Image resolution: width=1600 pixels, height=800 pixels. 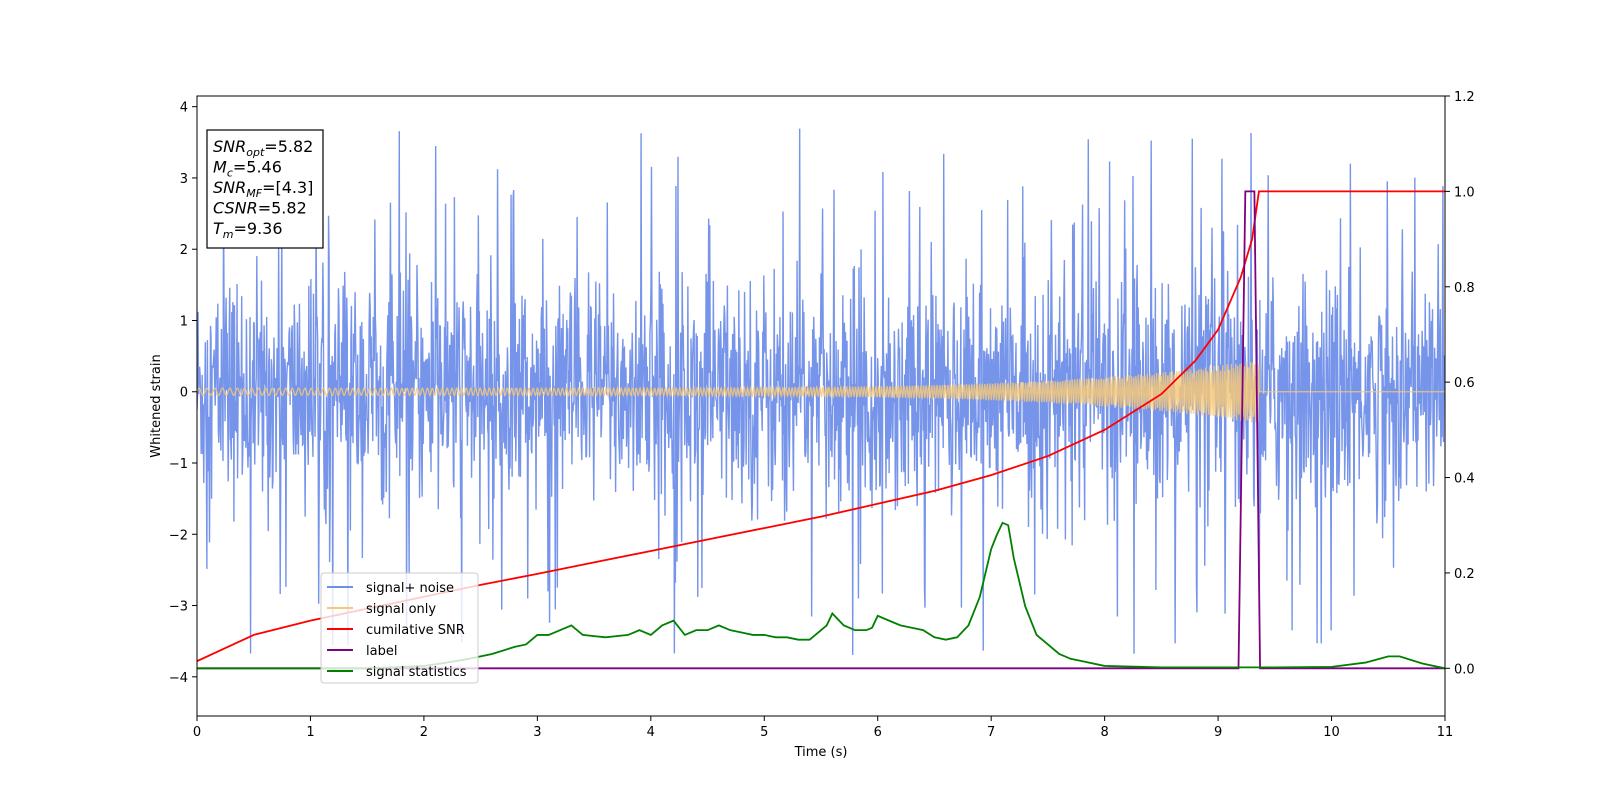 What do you see at coordinates (1464, 288) in the screenshot?
I see `y-right-tick-label: 0.8` at bounding box center [1464, 288].